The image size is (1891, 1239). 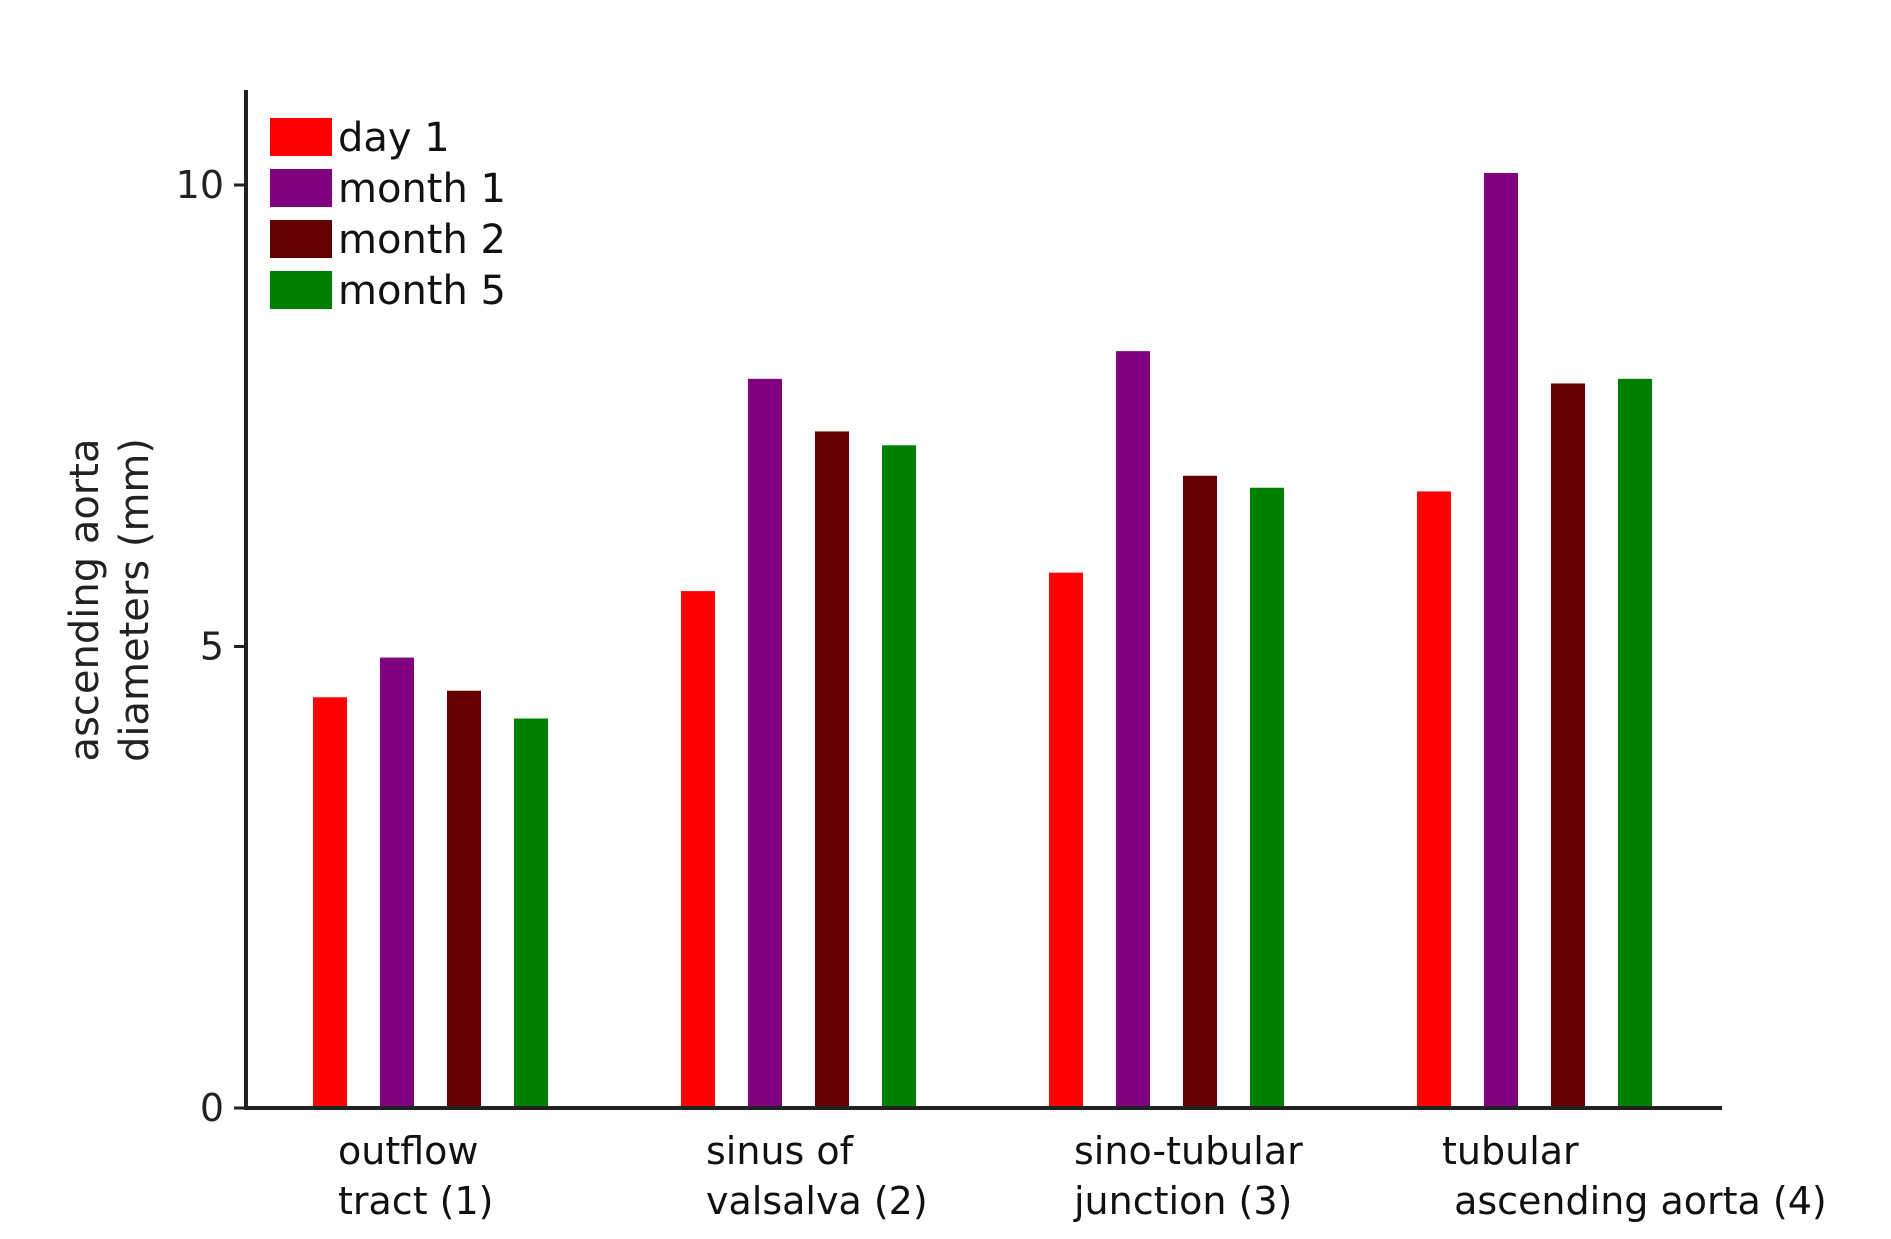 I want to click on x-category-label-1: outflow tract (1), so click(x=416, y=1176).